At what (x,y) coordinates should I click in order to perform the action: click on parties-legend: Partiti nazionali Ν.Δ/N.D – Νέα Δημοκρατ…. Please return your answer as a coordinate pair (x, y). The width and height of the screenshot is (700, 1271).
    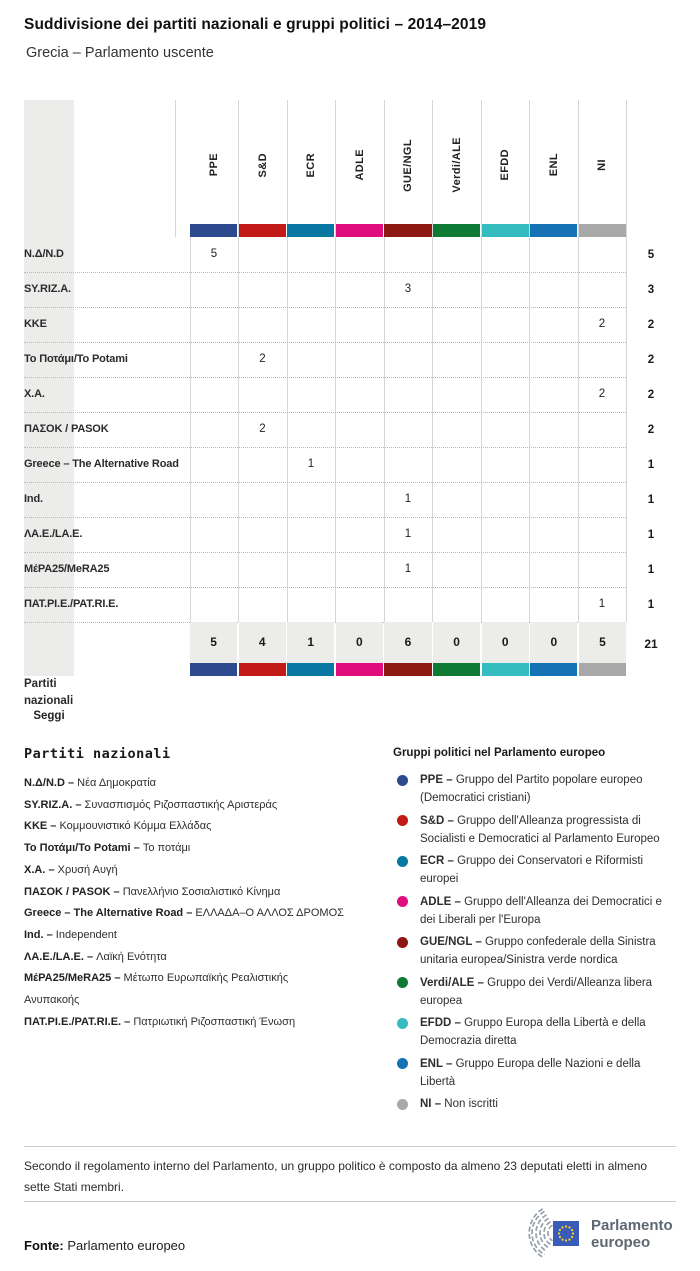
    Looking at the image, I should click on (206, 889).